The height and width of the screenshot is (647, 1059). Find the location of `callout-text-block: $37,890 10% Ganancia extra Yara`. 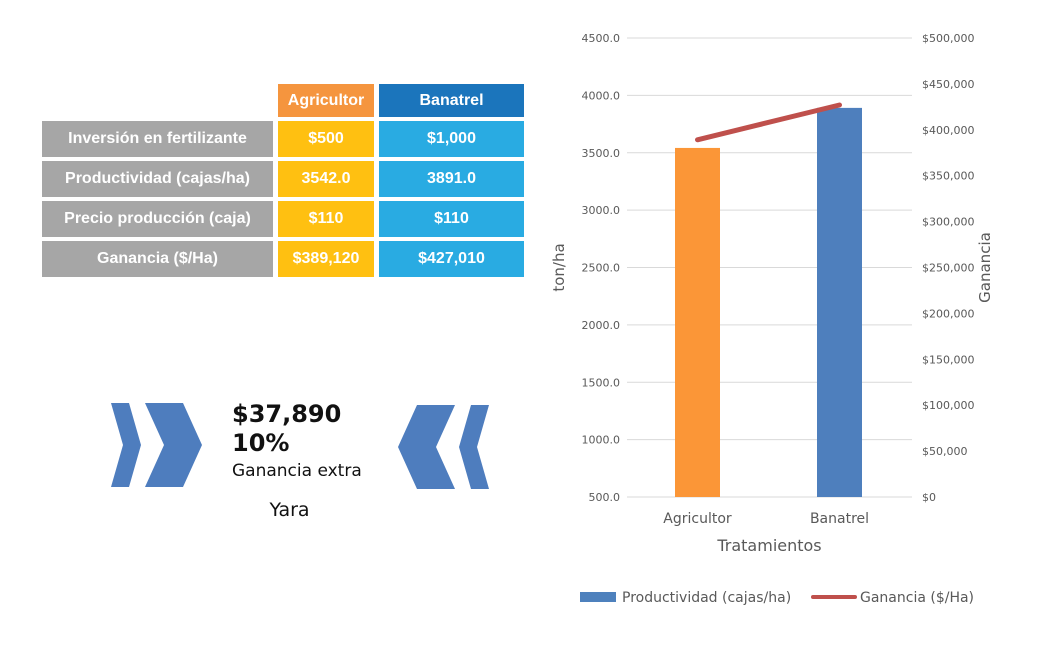

callout-text-block: $37,890 10% Ganancia extra Yara is located at coordinates (297, 460).